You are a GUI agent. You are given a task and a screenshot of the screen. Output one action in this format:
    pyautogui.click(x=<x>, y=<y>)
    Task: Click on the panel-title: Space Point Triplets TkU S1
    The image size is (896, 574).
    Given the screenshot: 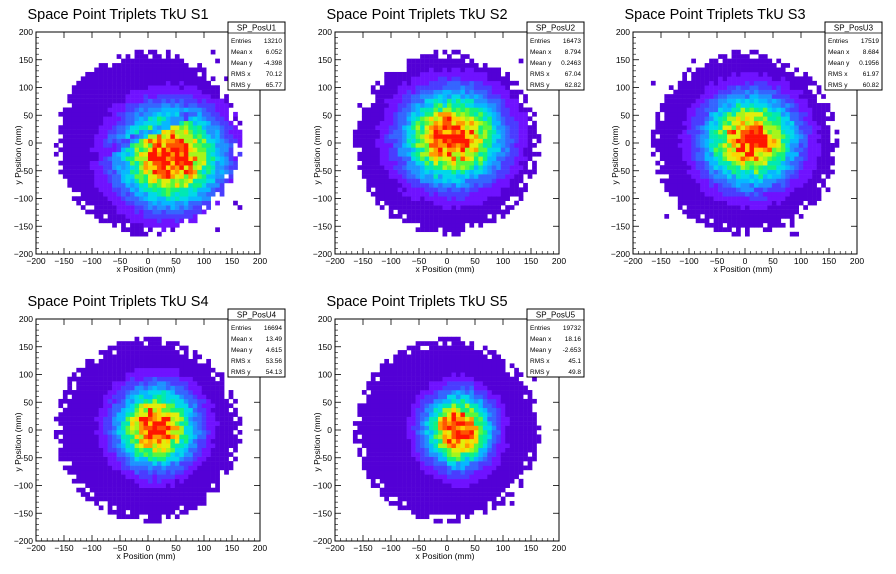 What is the action you would take?
    pyautogui.click(x=117, y=15)
    